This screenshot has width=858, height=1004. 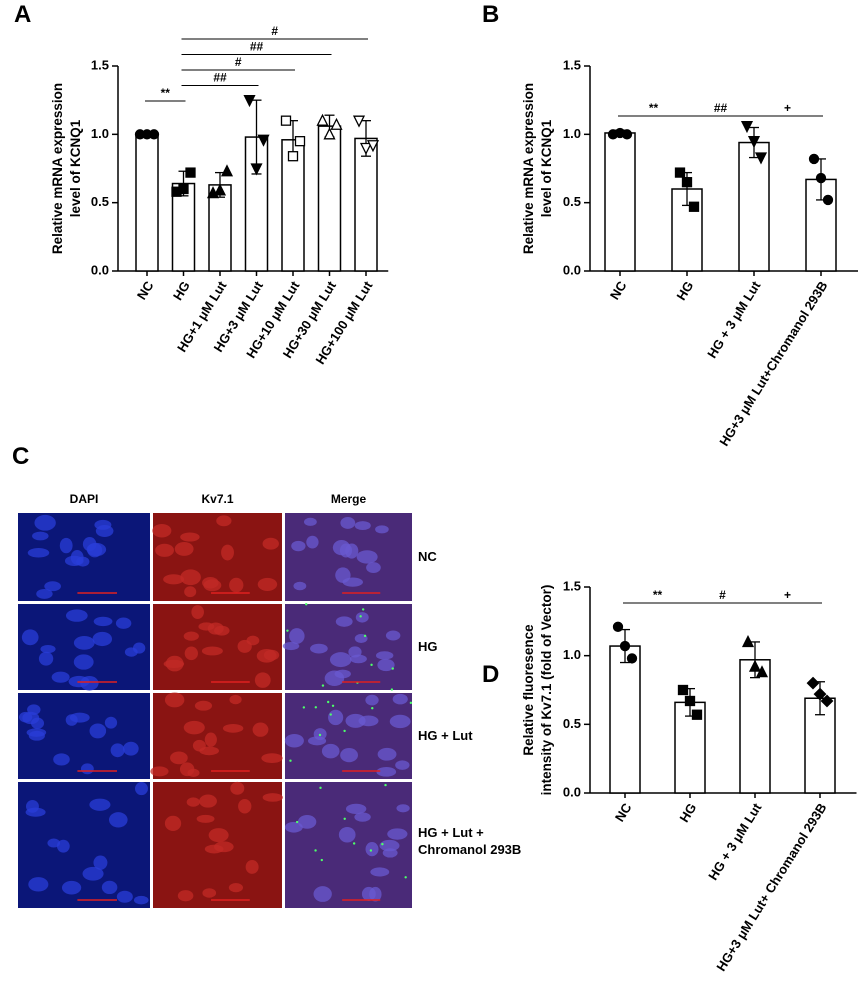 What do you see at coordinates (100, 201) in the screenshot?
I see `y-tick-label: 0.5` at bounding box center [100, 201].